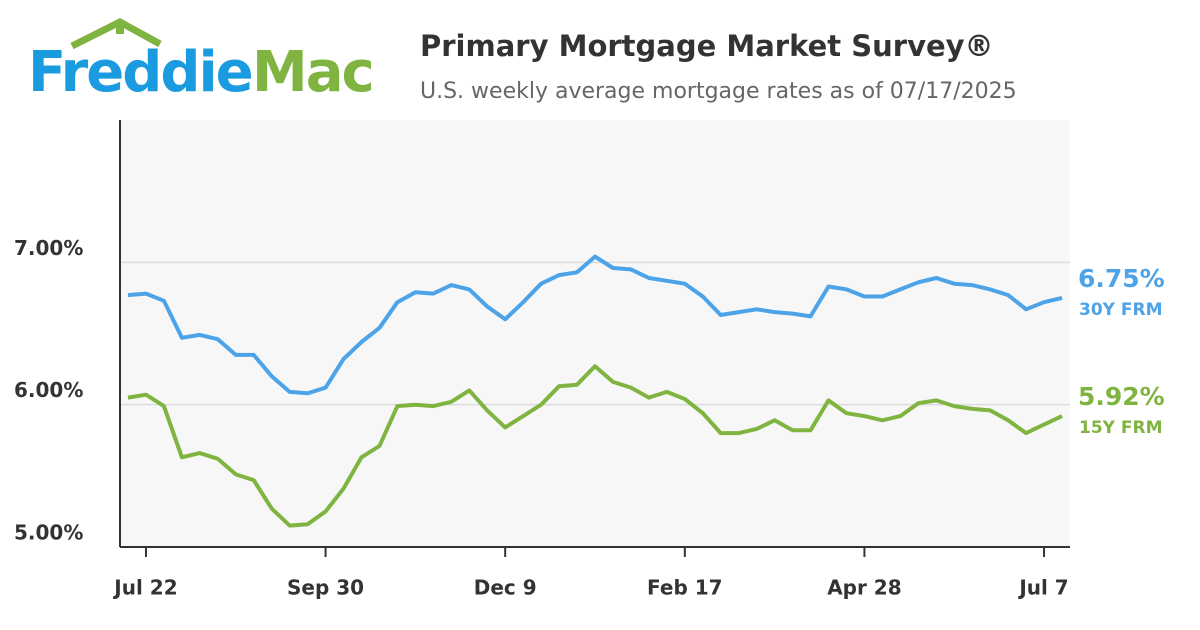 The width and height of the screenshot is (1200, 630). I want to click on y-tick-label: 7.00%, so click(48, 248).